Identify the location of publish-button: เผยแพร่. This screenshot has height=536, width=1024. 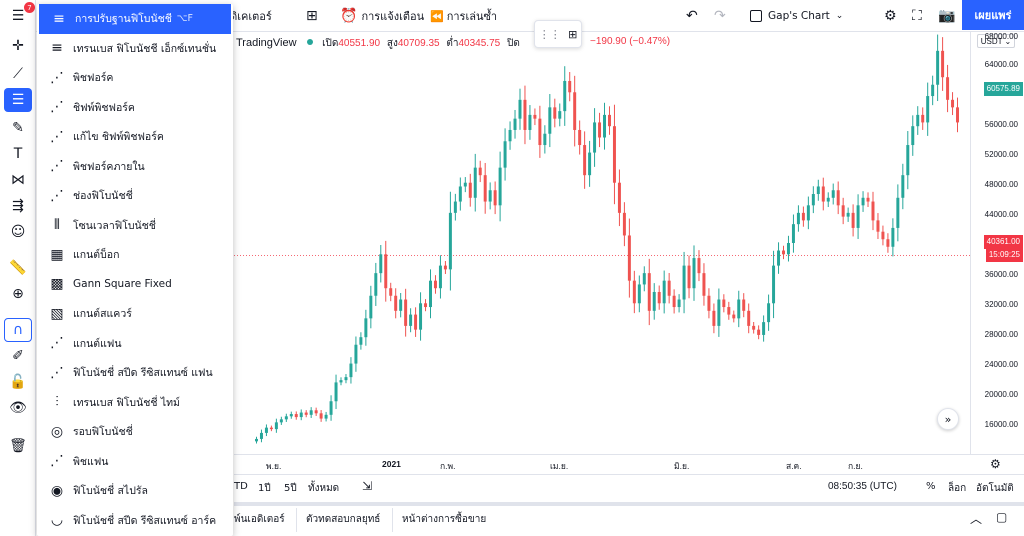
(993, 15).